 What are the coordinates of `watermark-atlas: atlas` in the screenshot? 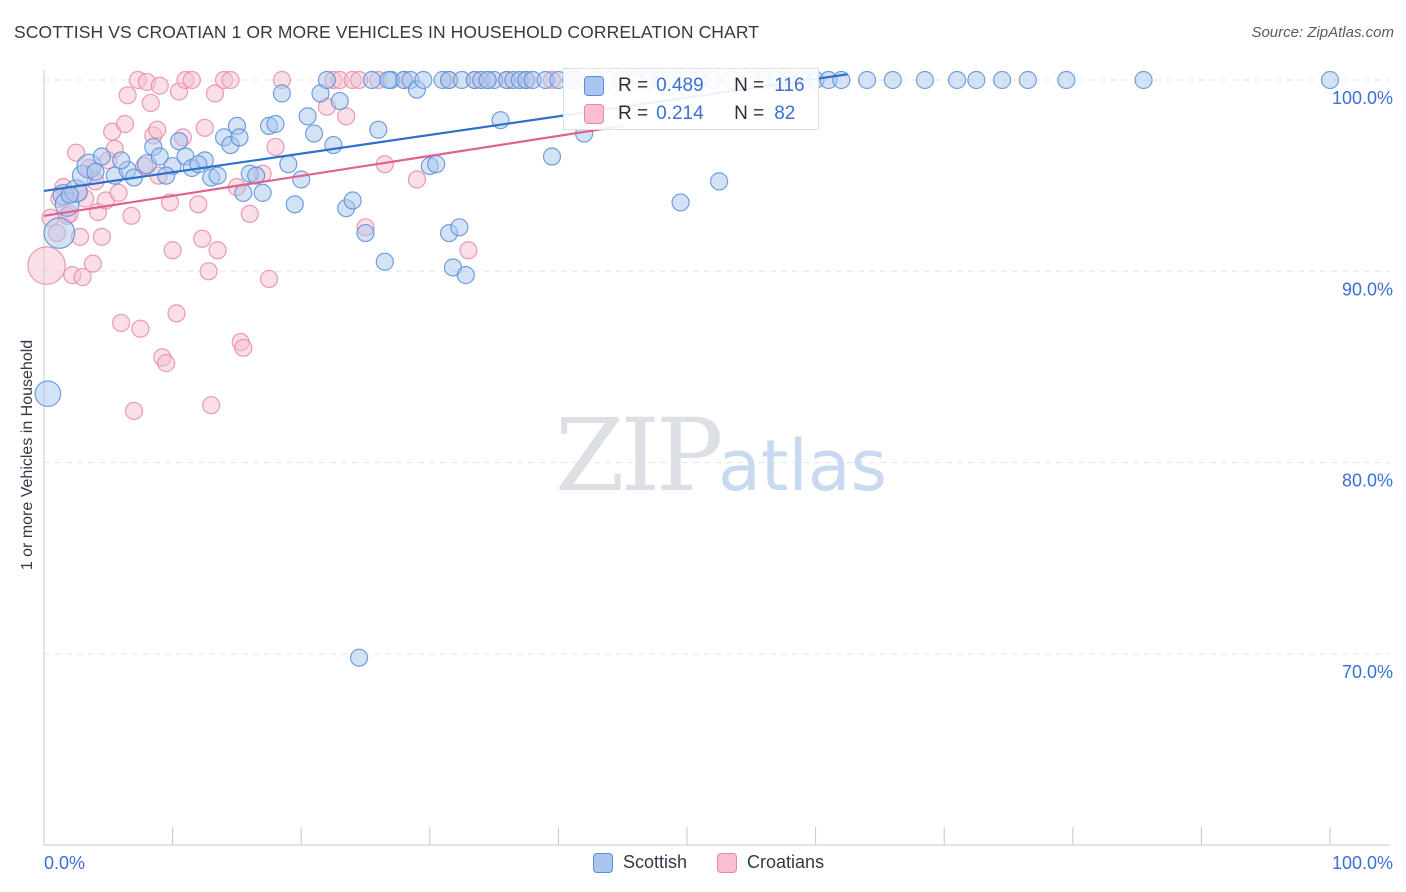 It's located at (802, 466).